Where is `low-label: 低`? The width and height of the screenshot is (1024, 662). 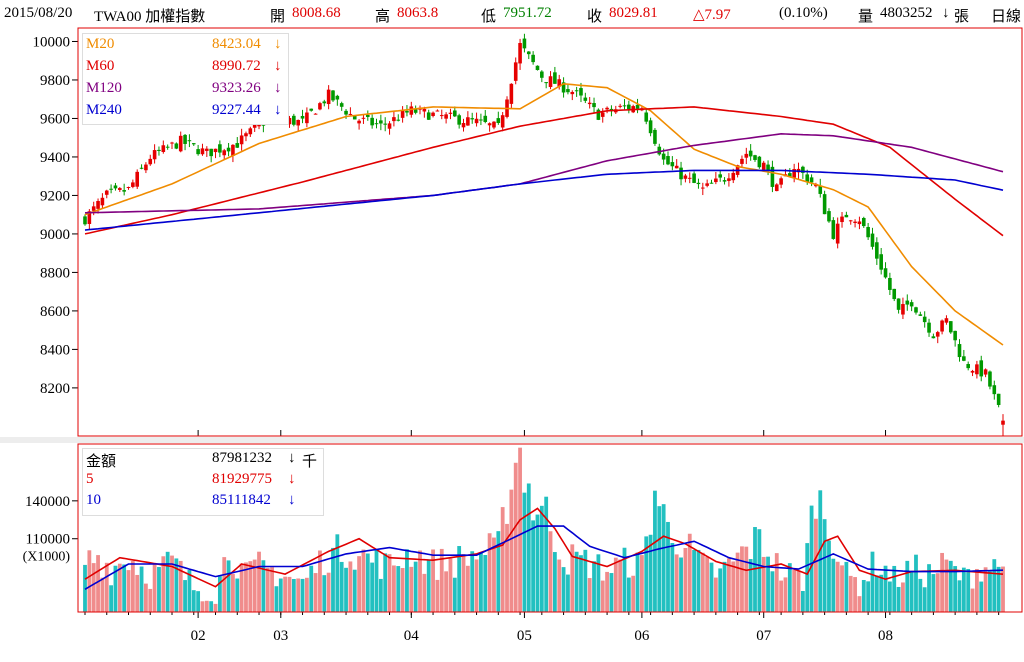
low-label: 低 is located at coordinates (489, 17).